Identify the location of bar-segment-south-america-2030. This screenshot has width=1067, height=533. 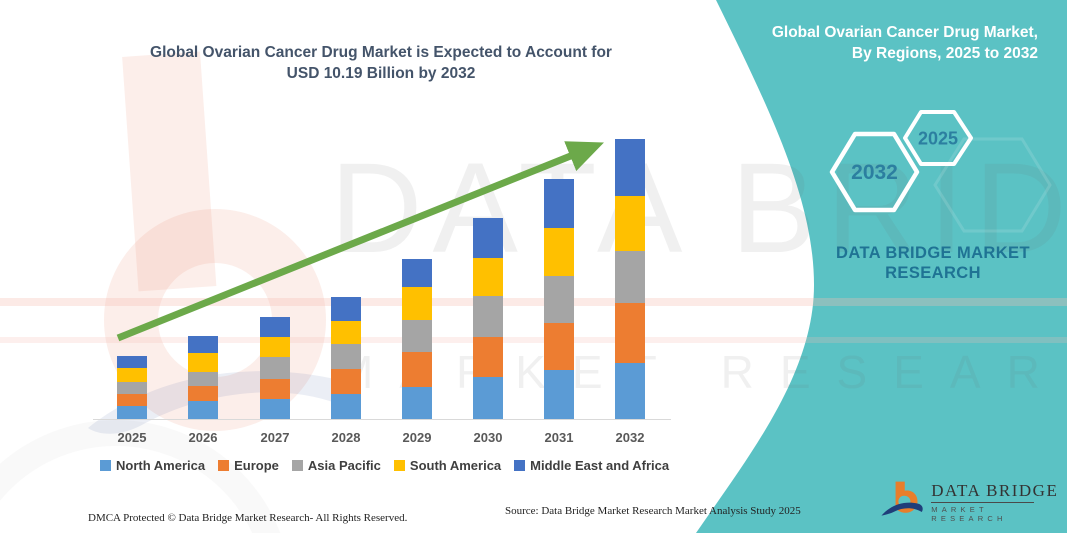
(488, 276).